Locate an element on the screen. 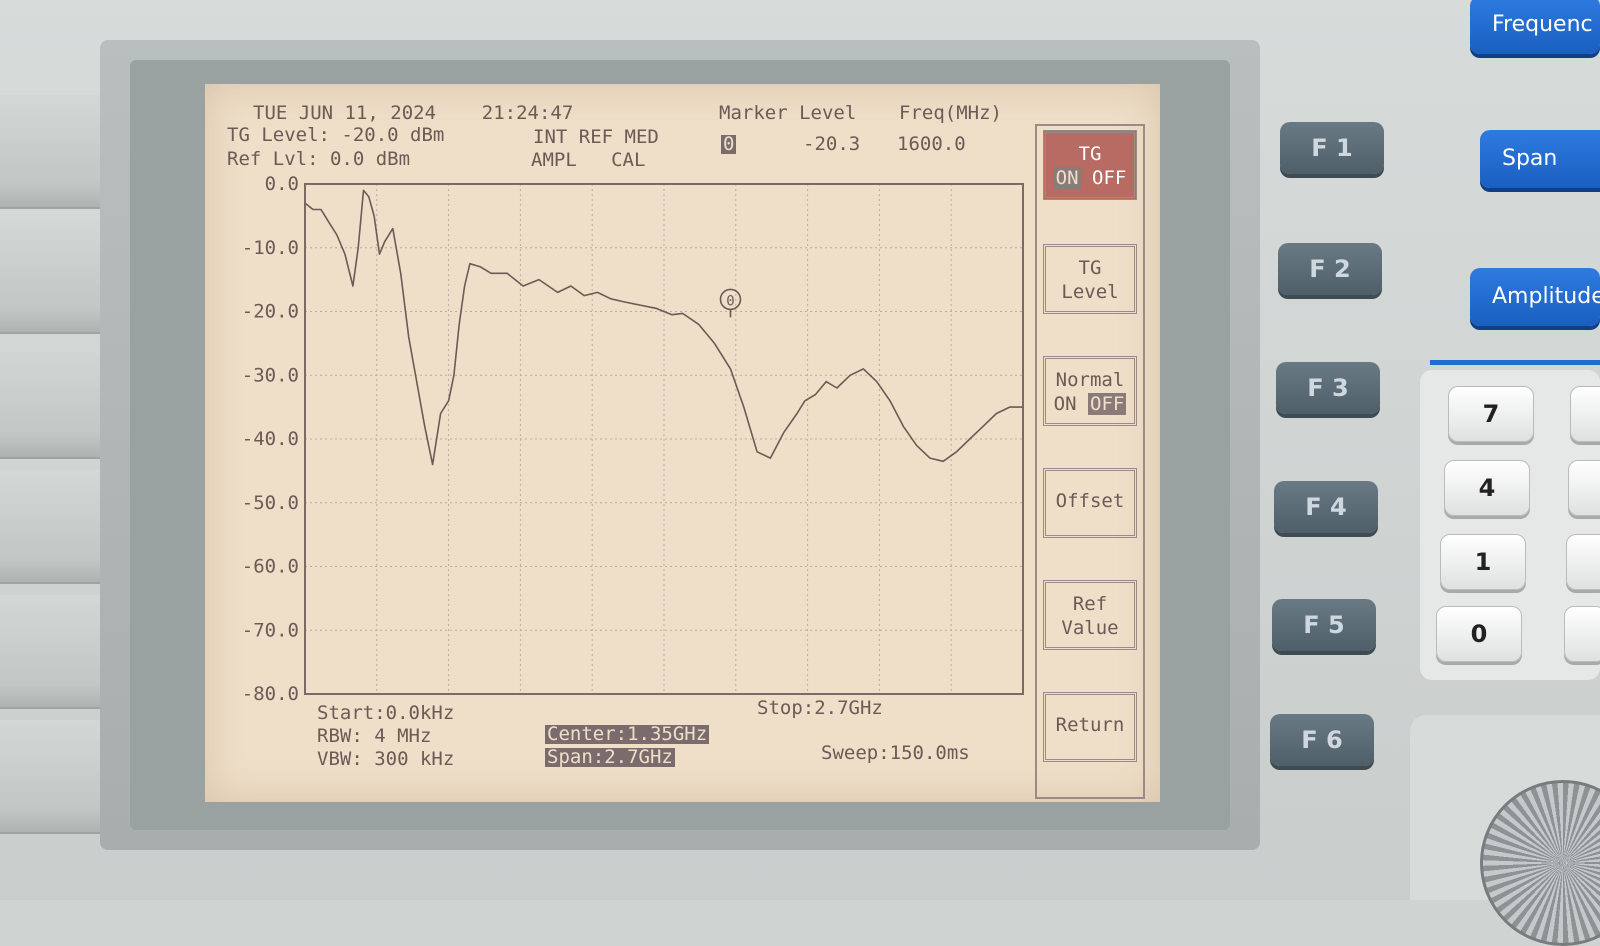 This screenshot has height=946, width=1600. tg-level-readout: TG Level: -20.0 dBm is located at coordinates (336, 135).